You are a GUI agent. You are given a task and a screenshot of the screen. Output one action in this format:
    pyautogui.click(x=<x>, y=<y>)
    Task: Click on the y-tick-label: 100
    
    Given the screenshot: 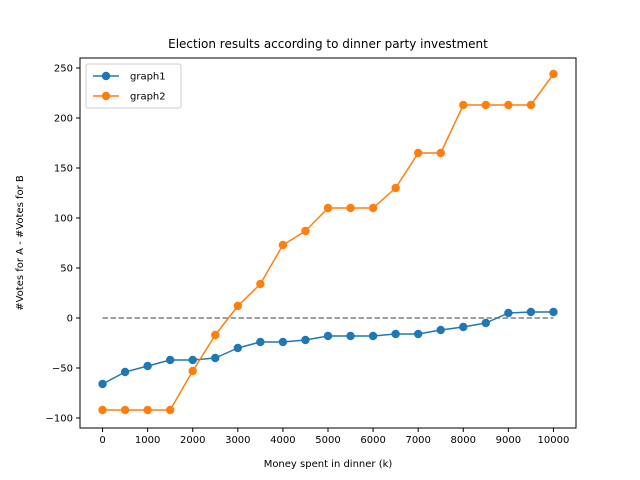 What is the action you would take?
    pyautogui.click(x=63, y=219)
    